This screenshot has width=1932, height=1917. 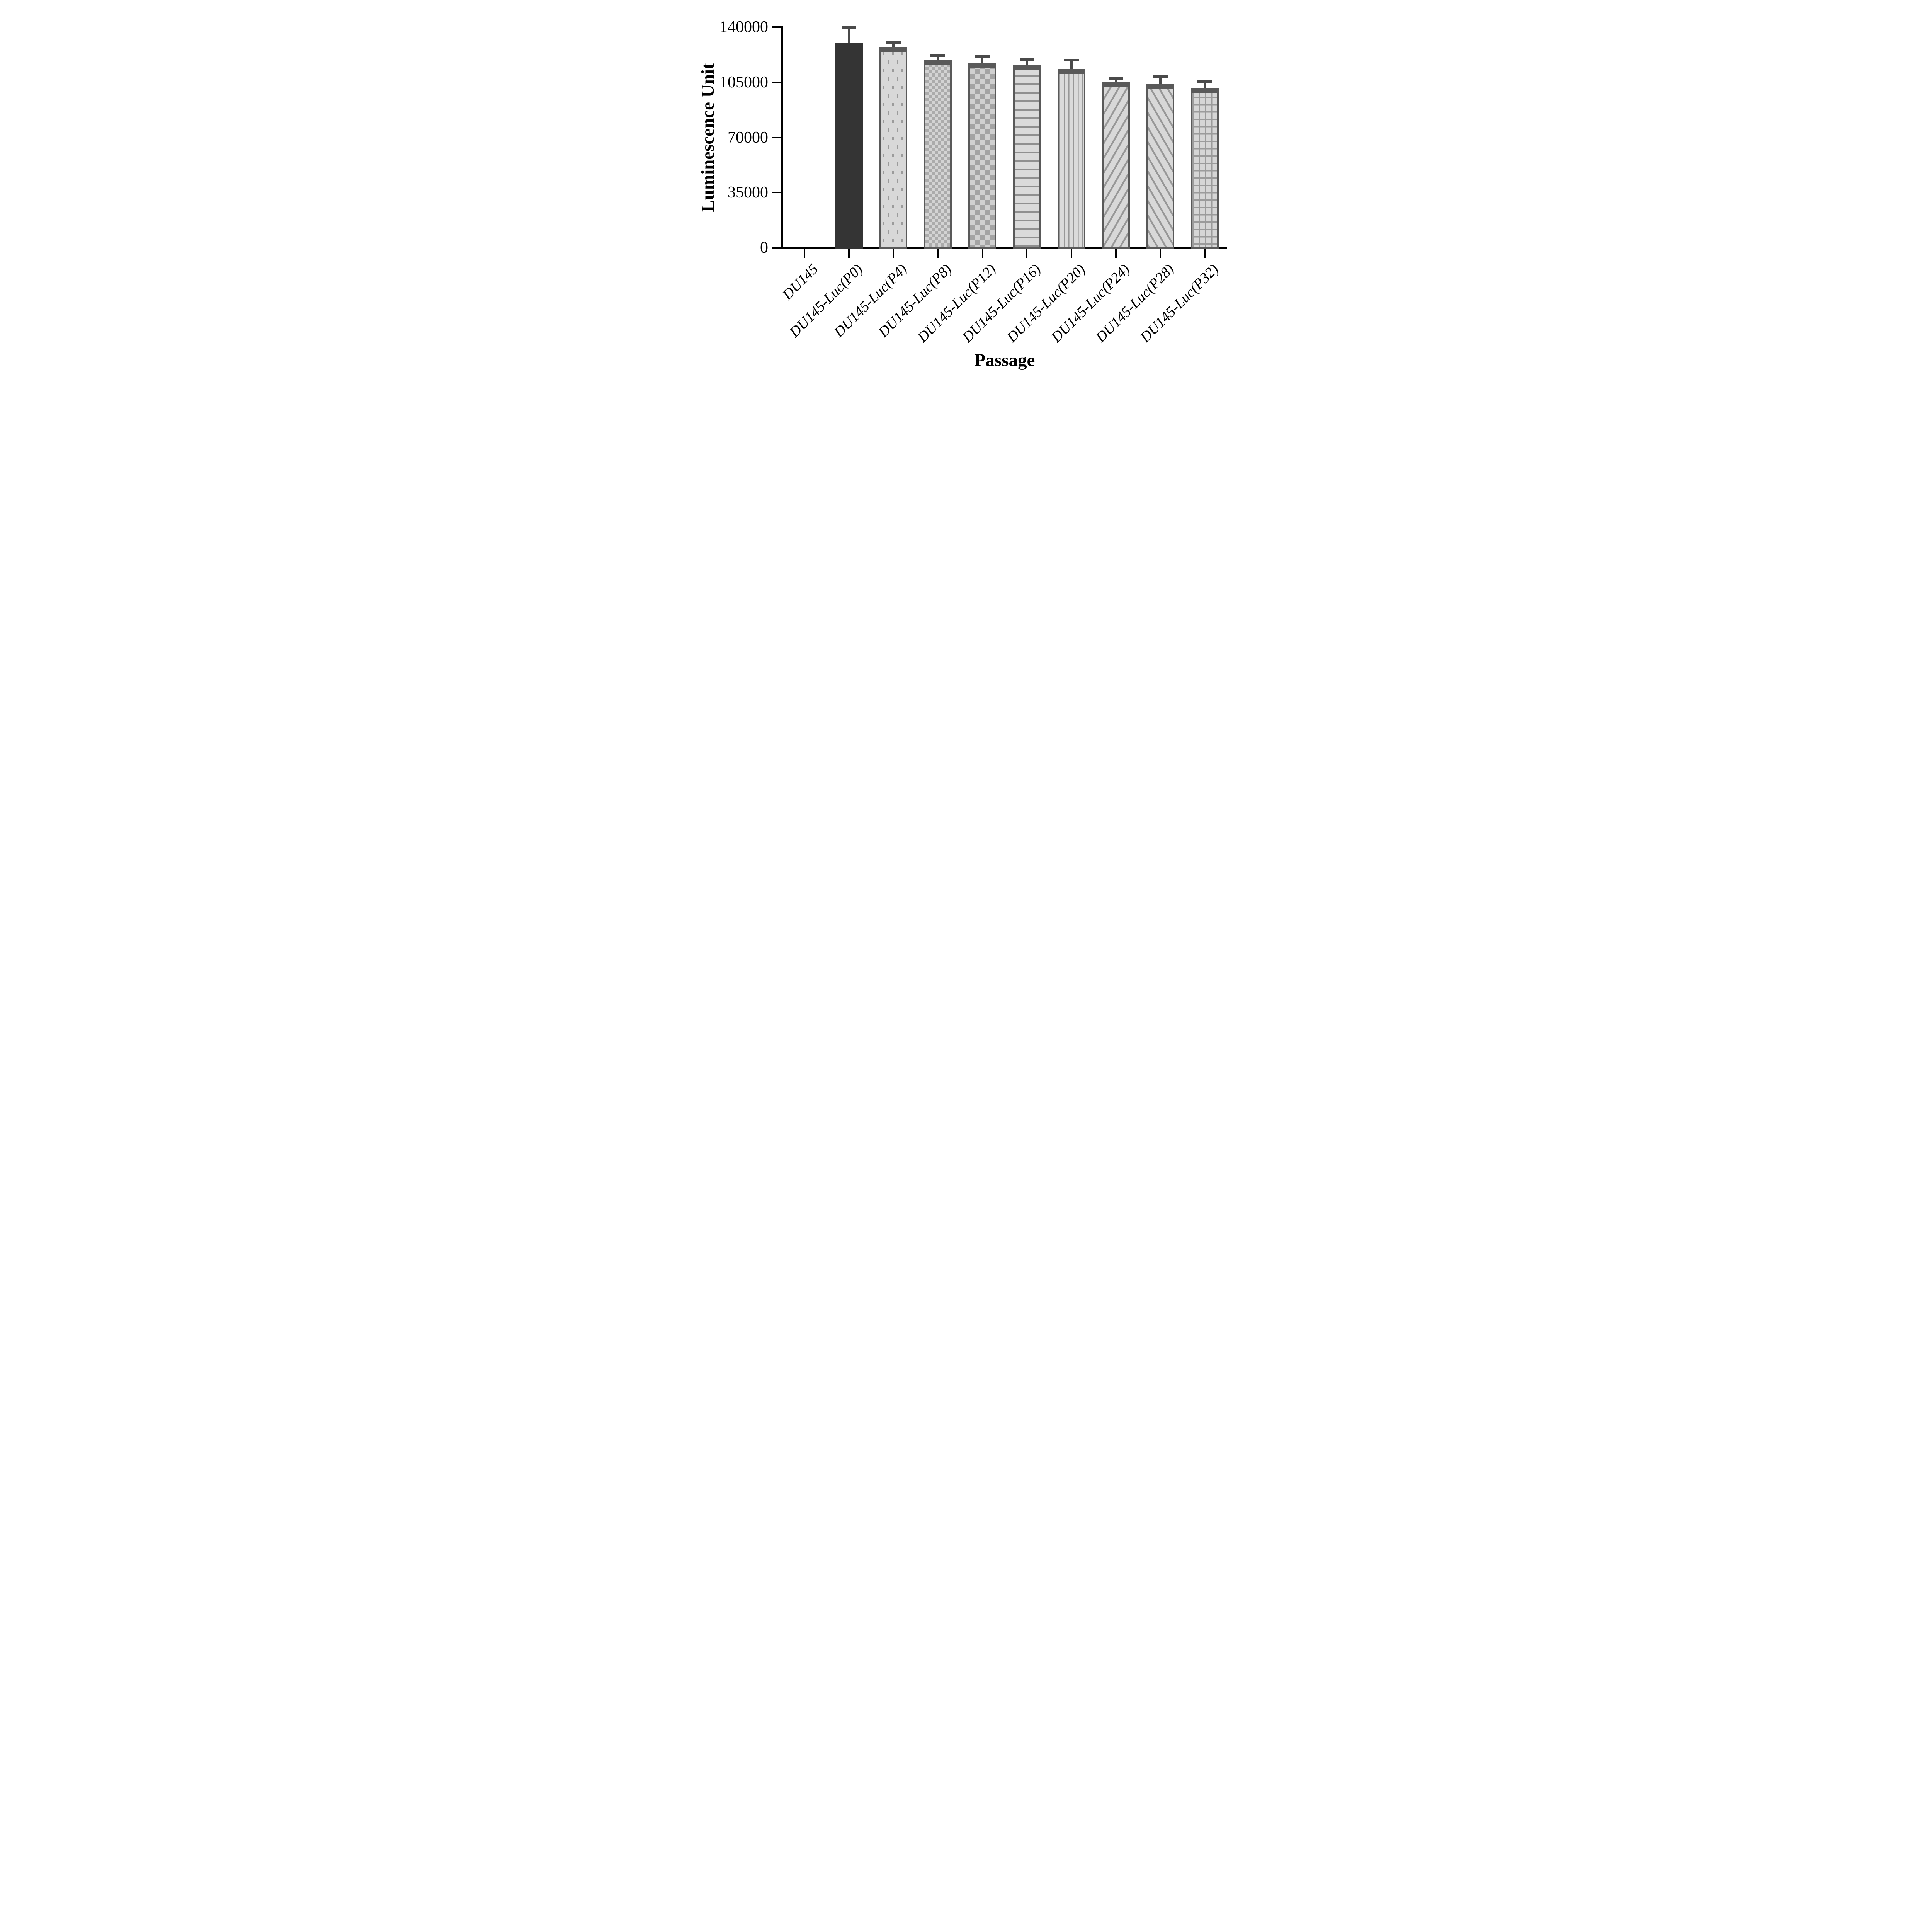 I want to click on y-axis-title: Luminescence Unit, so click(x=708, y=137).